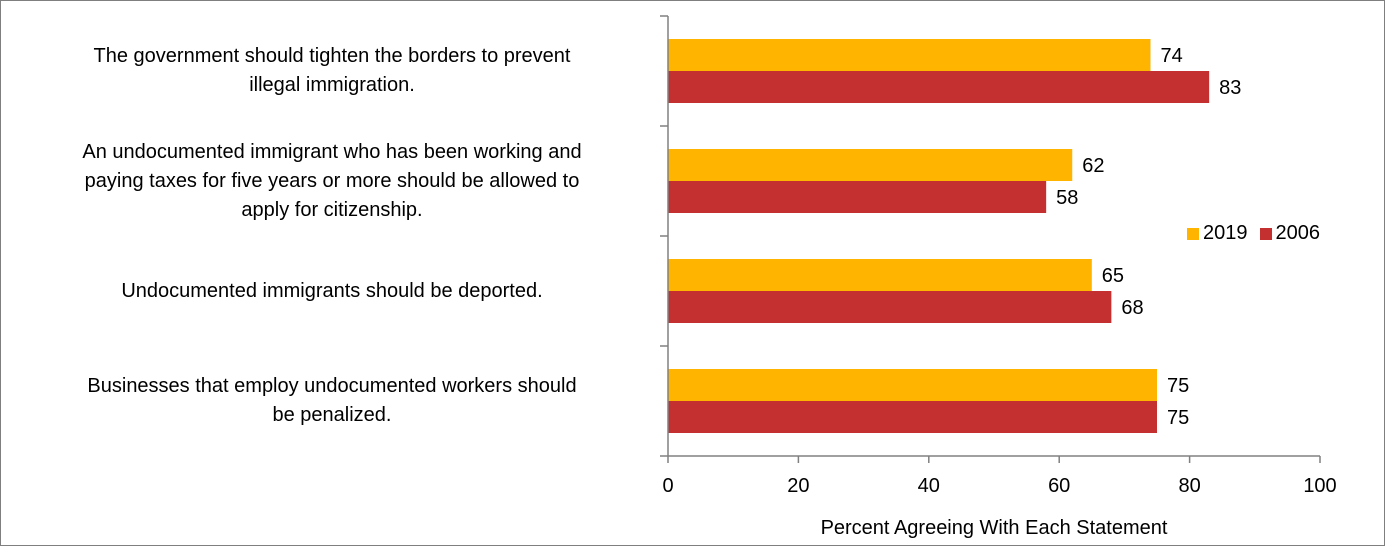 The width and height of the screenshot is (1385, 546). Describe the element at coordinates (1178, 418) in the screenshot. I see `data-label-2006-cat4: 75` at that location.